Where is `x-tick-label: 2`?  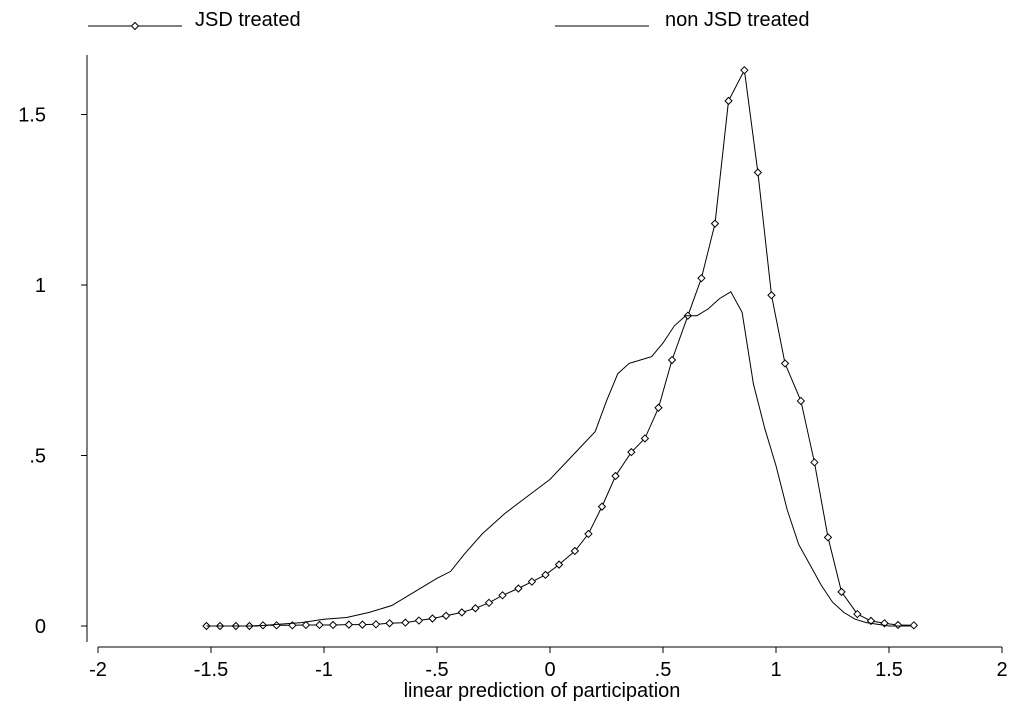 x-tick-label: 2 is located at coordinates (1001, 670).